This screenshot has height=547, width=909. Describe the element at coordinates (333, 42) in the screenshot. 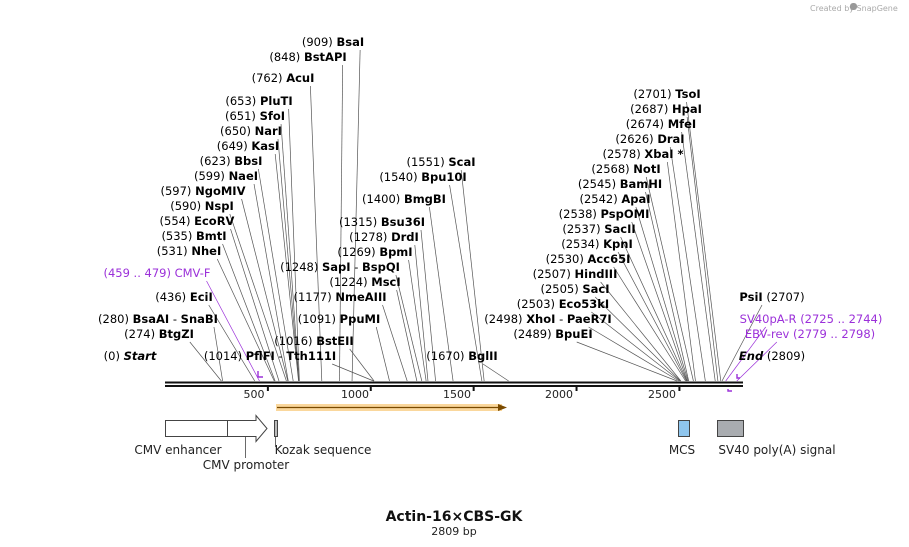

I see `site-label: (909) BsaI` at that location.